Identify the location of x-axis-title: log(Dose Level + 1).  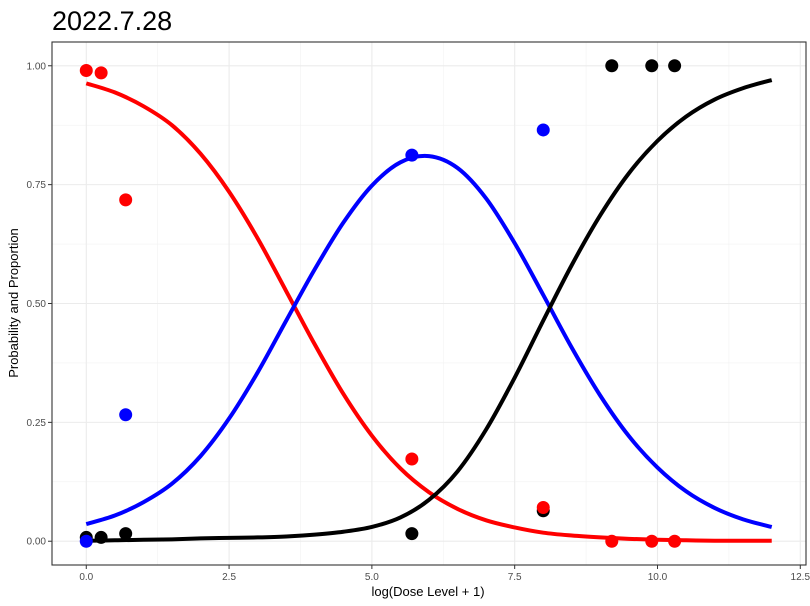
(427, 591).